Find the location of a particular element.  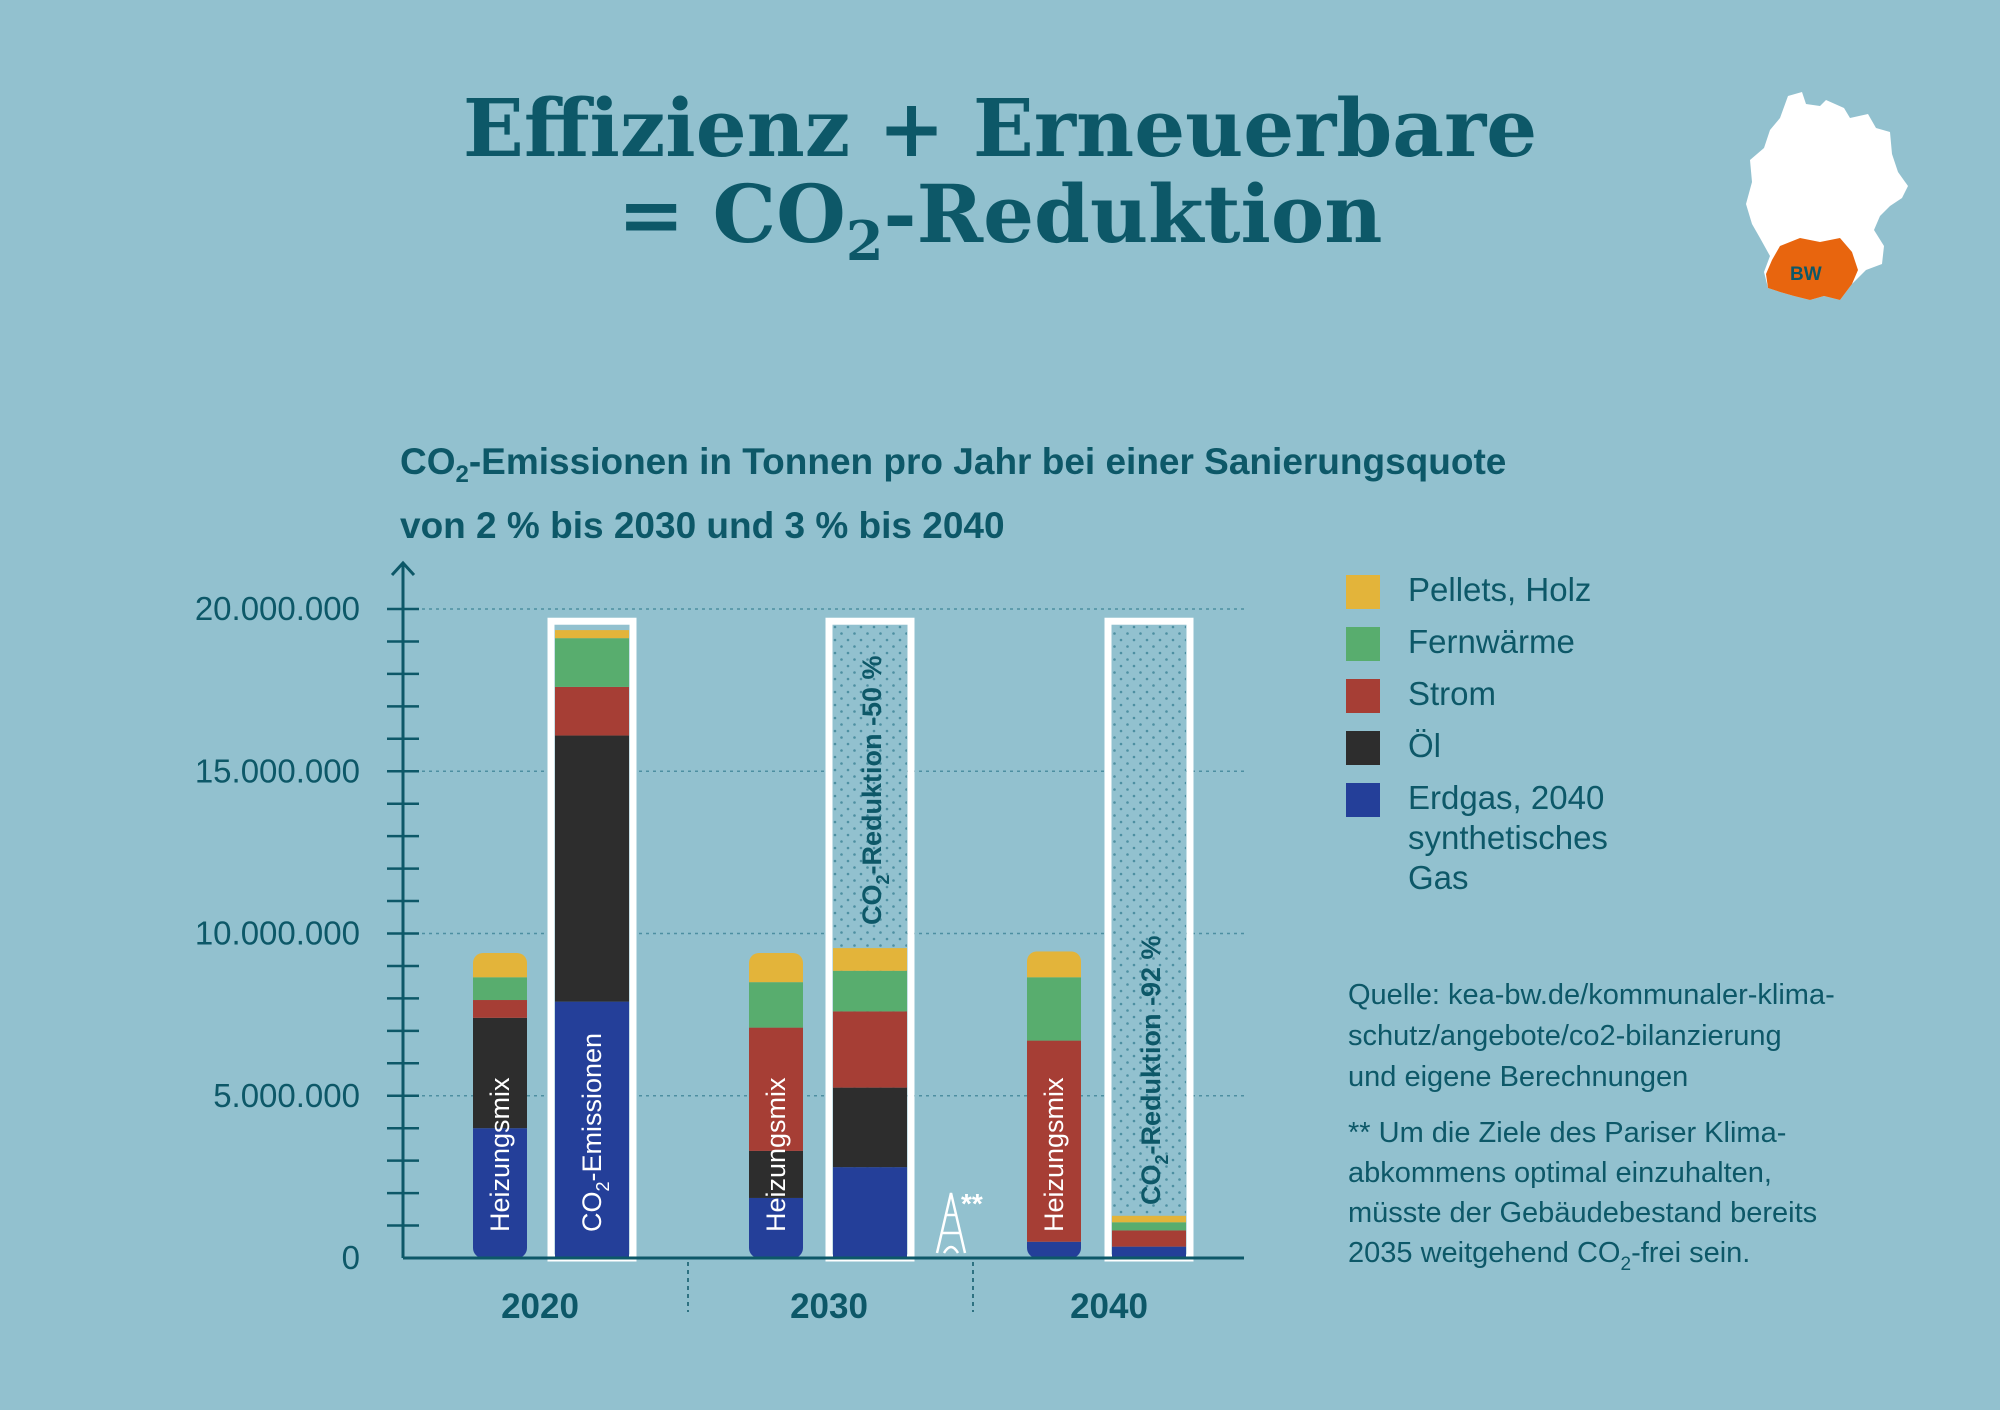

tower-arch is located at coordinates (951, 1249).